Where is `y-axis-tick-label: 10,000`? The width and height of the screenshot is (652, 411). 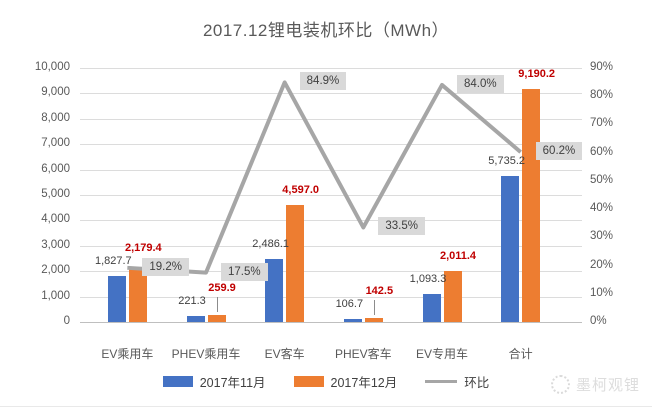 y-axis-tick-label: 10,000 is located at coordinates (52, 67).